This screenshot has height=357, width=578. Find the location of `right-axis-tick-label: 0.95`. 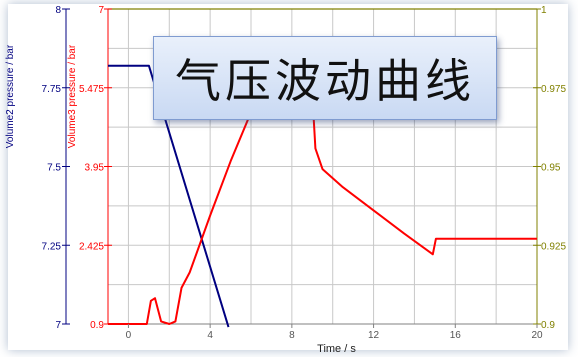

right-axis-tick-label: 0.95 is located at coordinates (551, 168).